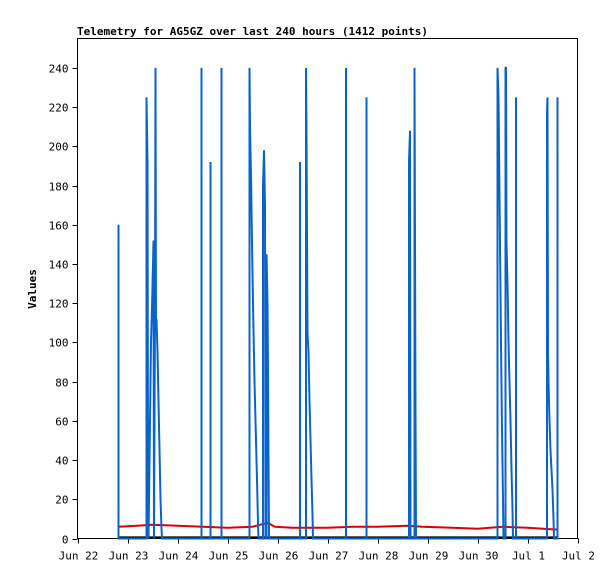 Image resolution: width=615 pixels, height=584 pixels. What do you see at coordinates (528, 556) in the screenshot?
I see `x-tick-label: Jul 1` at bounding box center [528, 556].